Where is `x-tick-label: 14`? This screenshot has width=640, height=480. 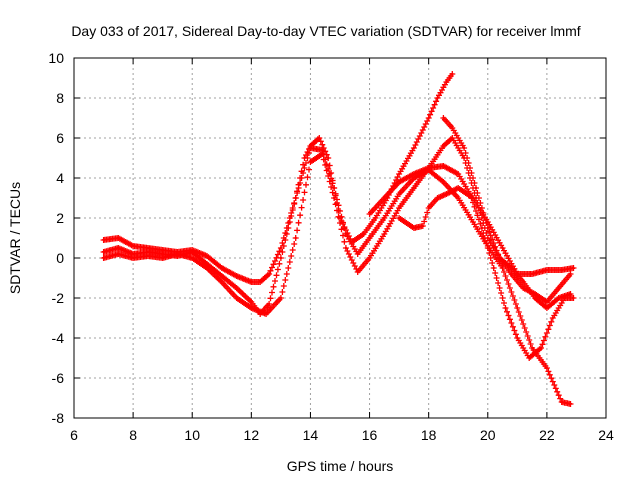
x-tick-label: 14 is located at coordinates (311, 435).